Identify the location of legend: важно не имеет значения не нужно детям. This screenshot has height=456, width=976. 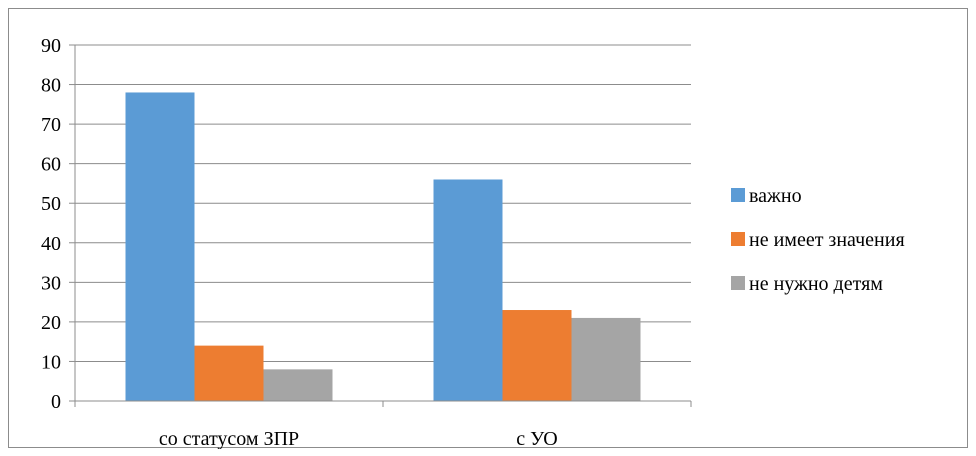
(818, 240).